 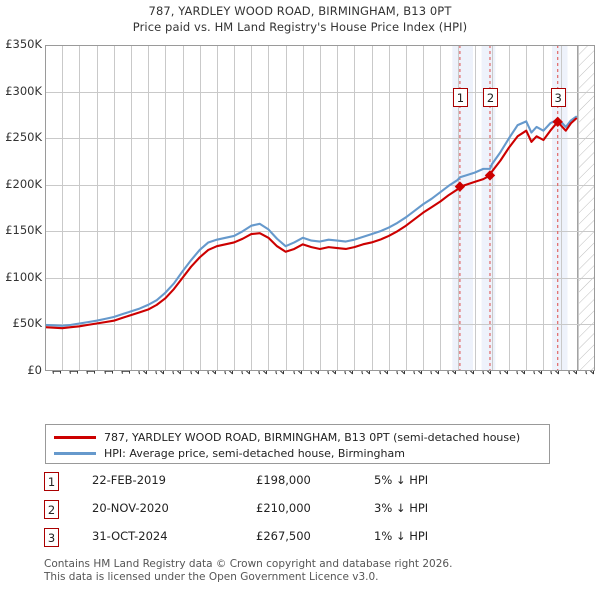 I want to click on transaction-date: 20-NOV-2020, so click(x=130, y=508).